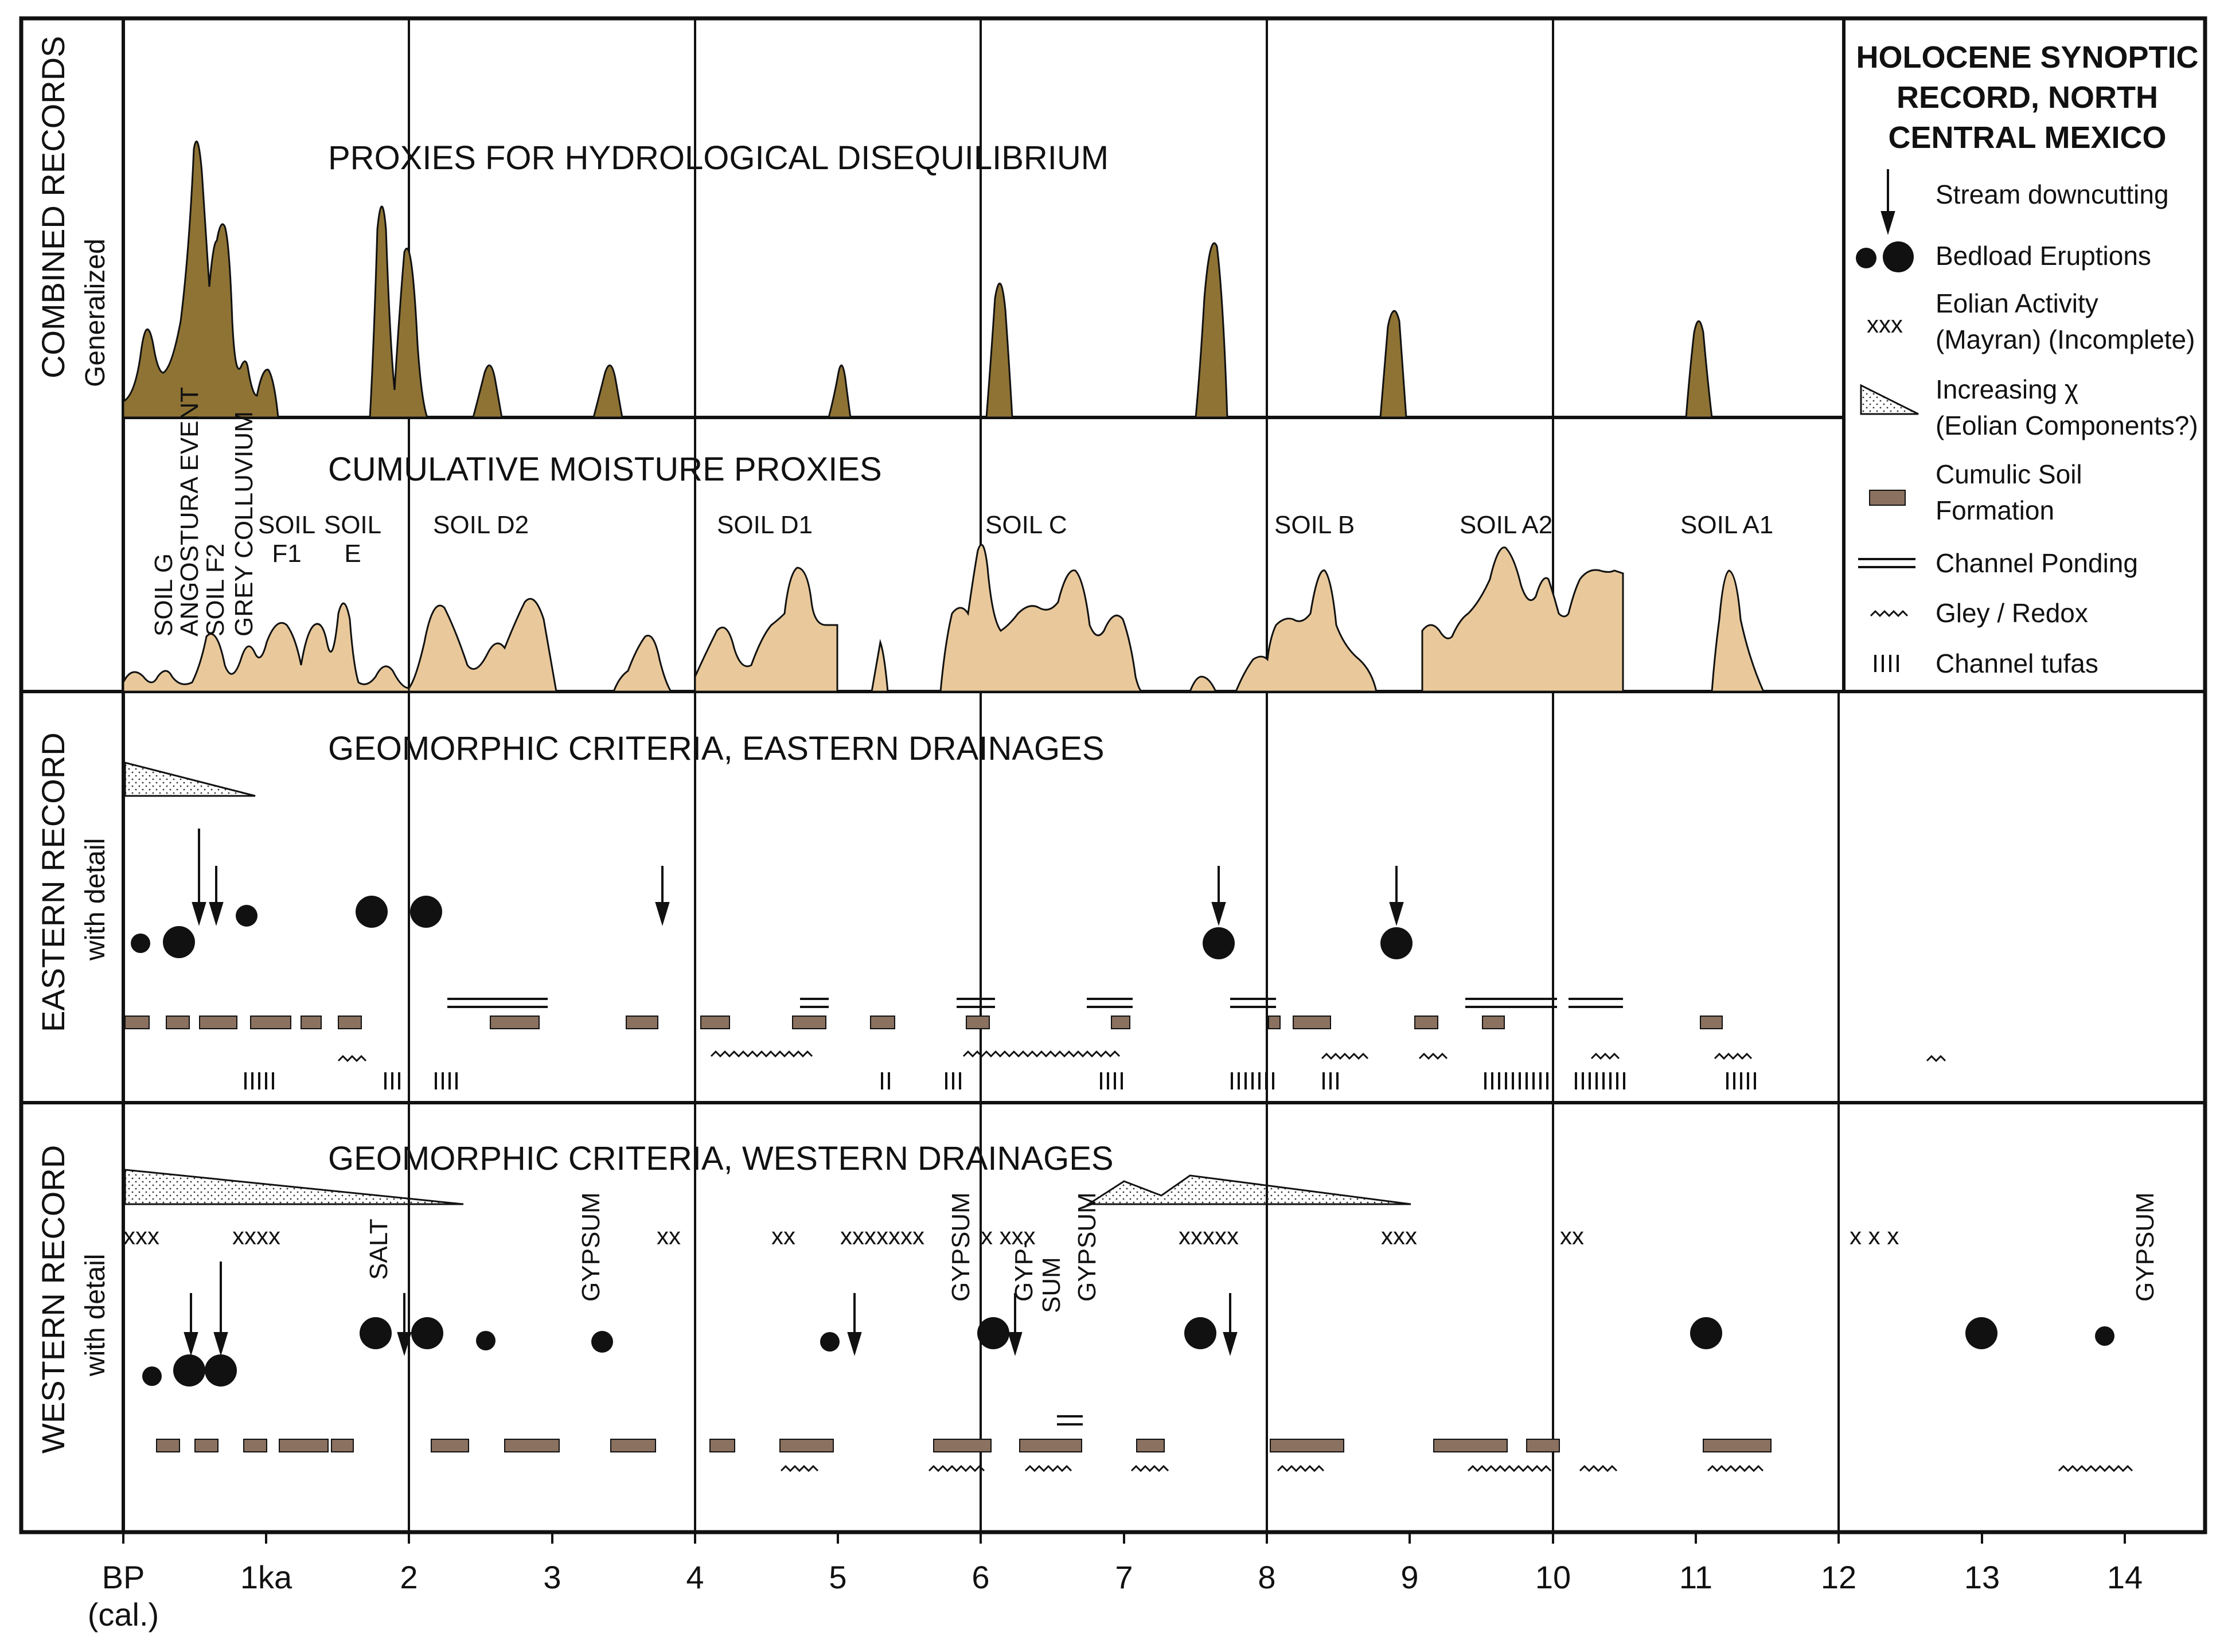 Image resolution: width=2220 pixels, height=1652 pixels. What do you see at coordinates (837, 1577) in the screenshot?
I see `axis-tick-5: 5` at bounding box center [837, 1577].